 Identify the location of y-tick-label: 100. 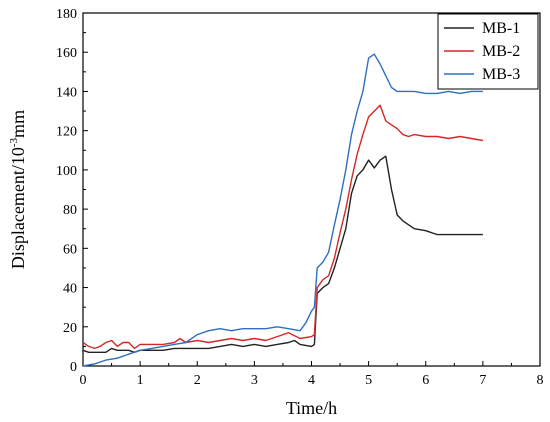
(66, 171).